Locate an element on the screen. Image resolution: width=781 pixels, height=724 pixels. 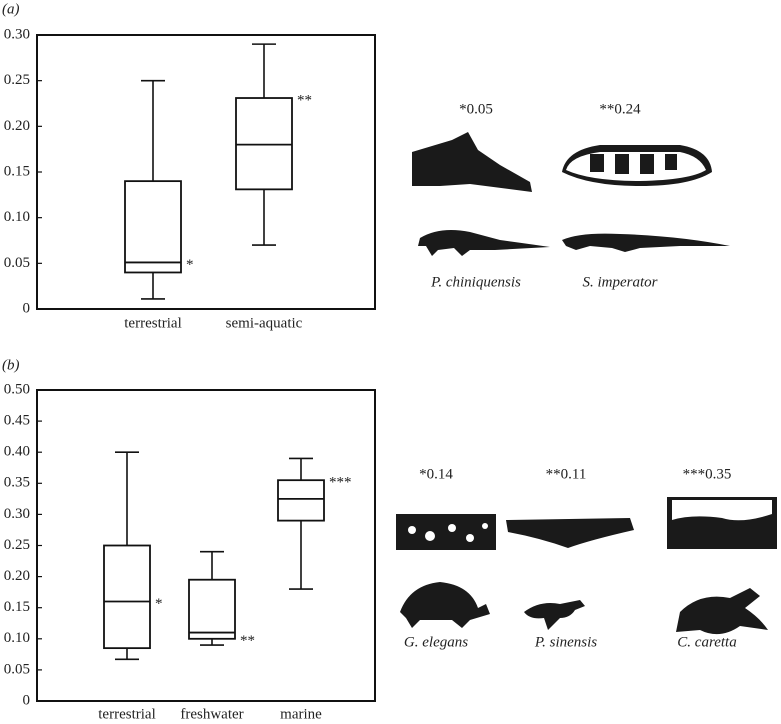
y-tick-label: 0.35 is located at coordinates (17, 483).